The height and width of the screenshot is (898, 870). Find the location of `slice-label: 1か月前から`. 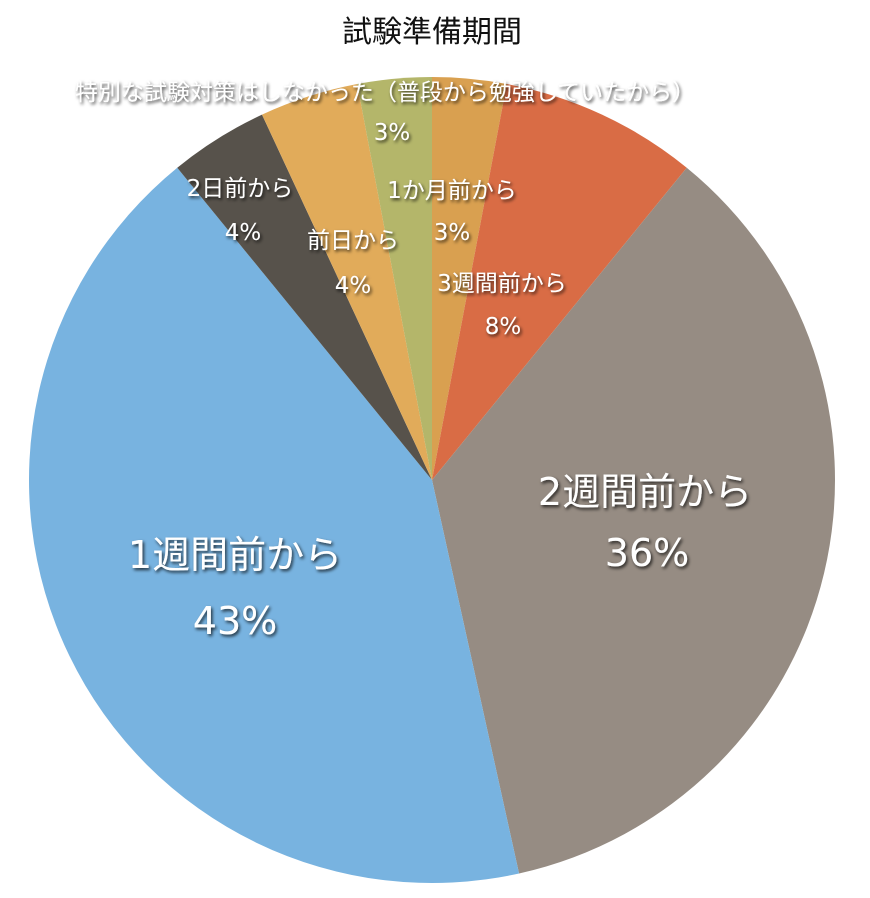

slice-label: 1か月前から is located at coordinates (452, 191).